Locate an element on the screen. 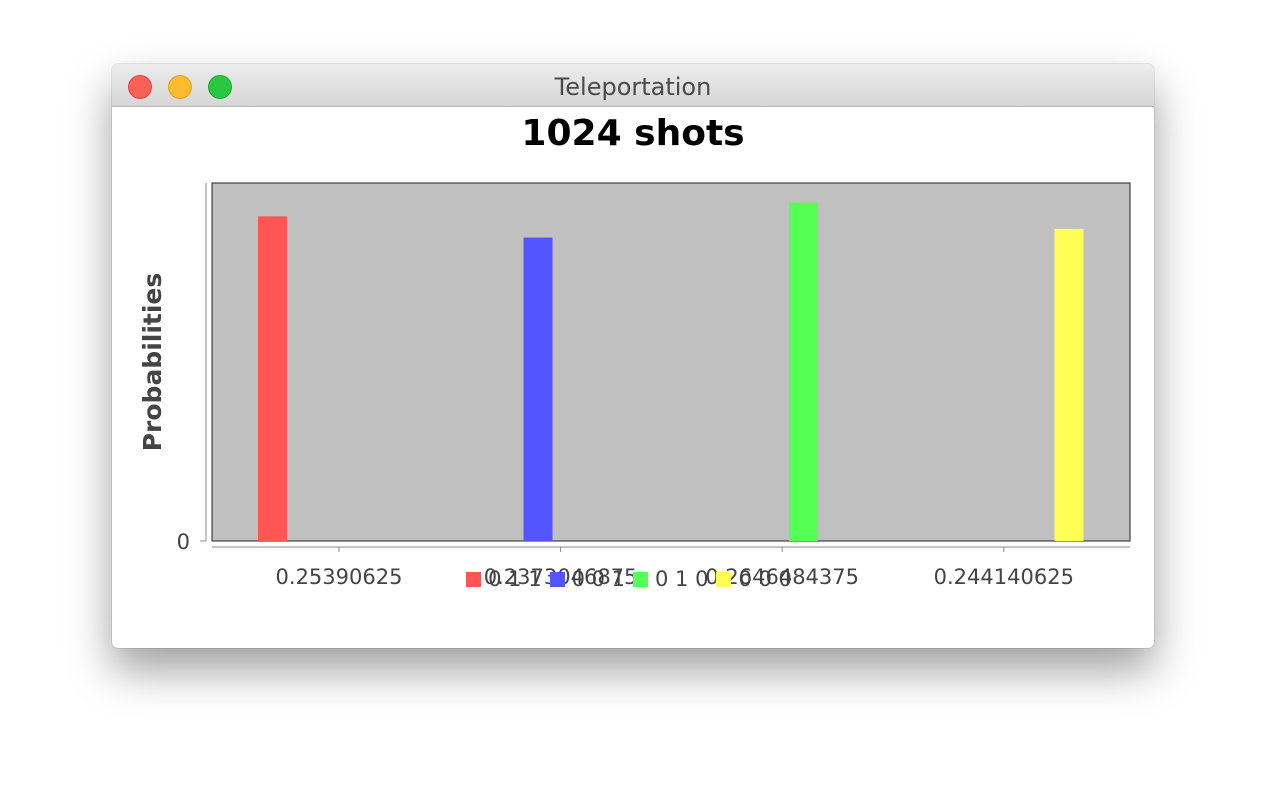 The image size is (1266, 808). legend-label: 0 1 1 is located at coordinates (515, 579).